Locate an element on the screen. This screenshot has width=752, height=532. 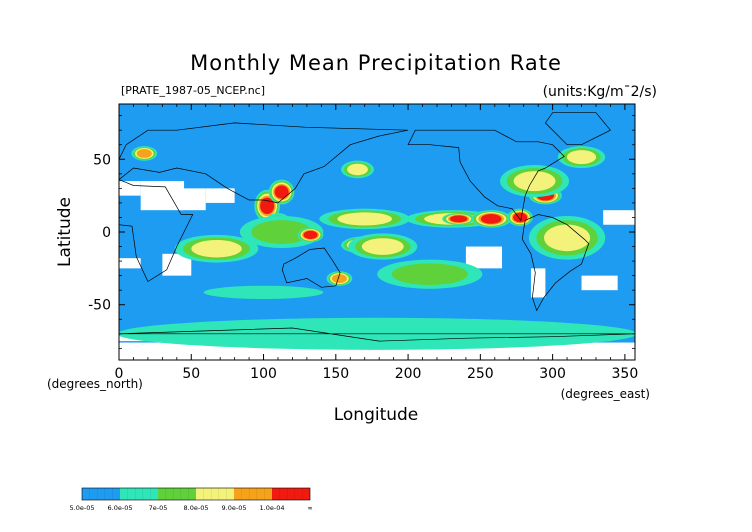
colorbar-label: 5.0e-05 is located at coordinates (82, 508).